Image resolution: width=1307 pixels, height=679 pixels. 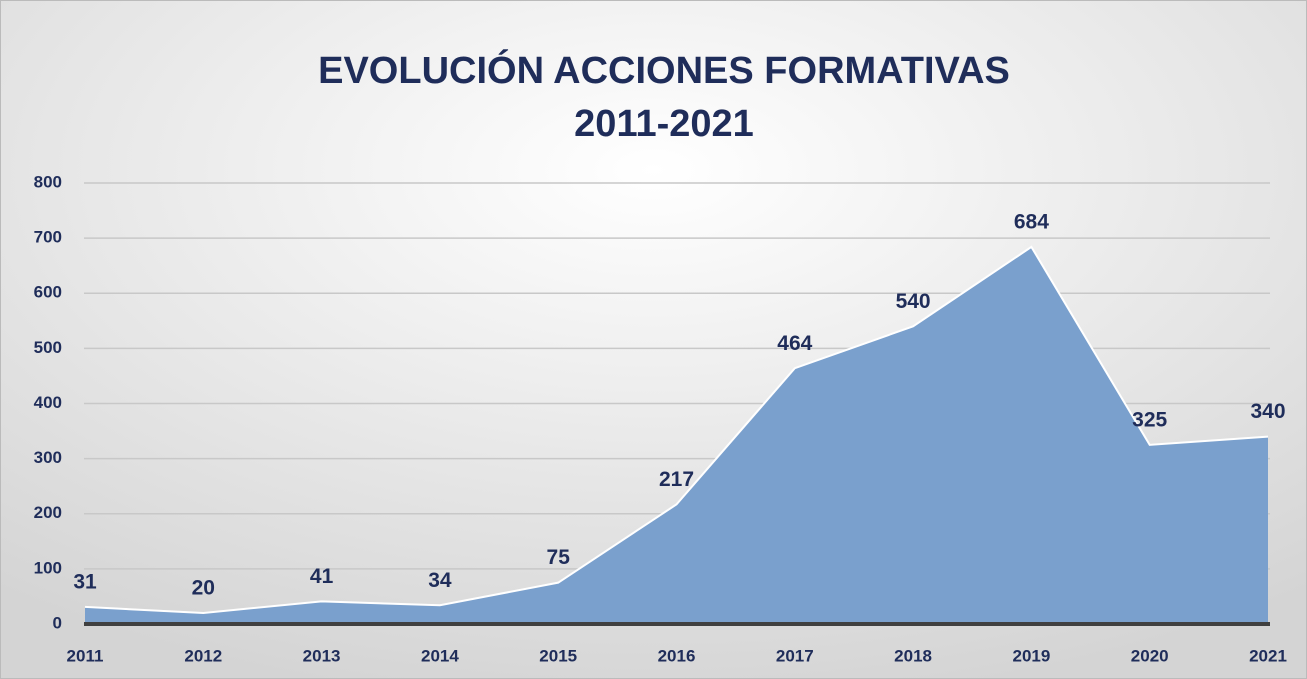 What do you see at coordinates (795, 655) in the screenshot?
I see `x-tick-label: 2017` at bounding box center [795, 655].